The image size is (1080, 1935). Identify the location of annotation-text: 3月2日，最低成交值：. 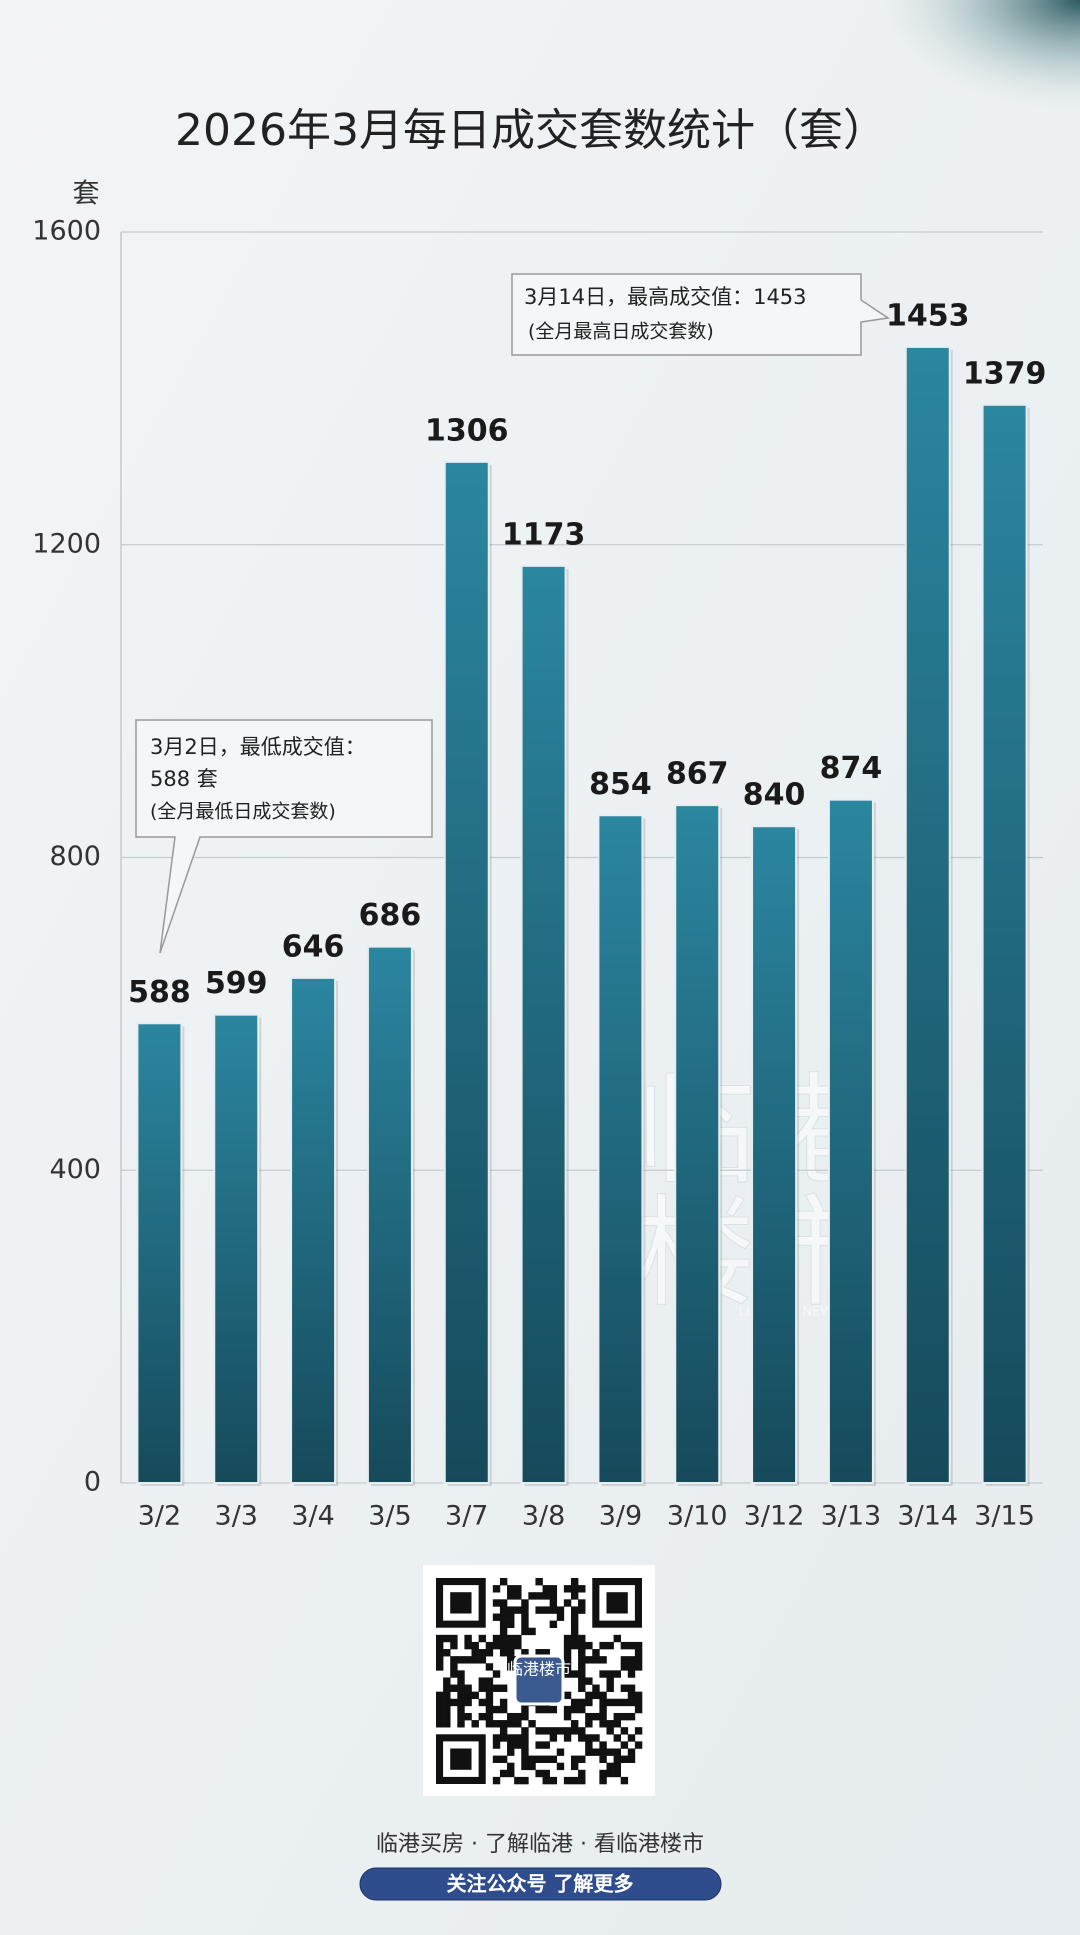
(258, 747).